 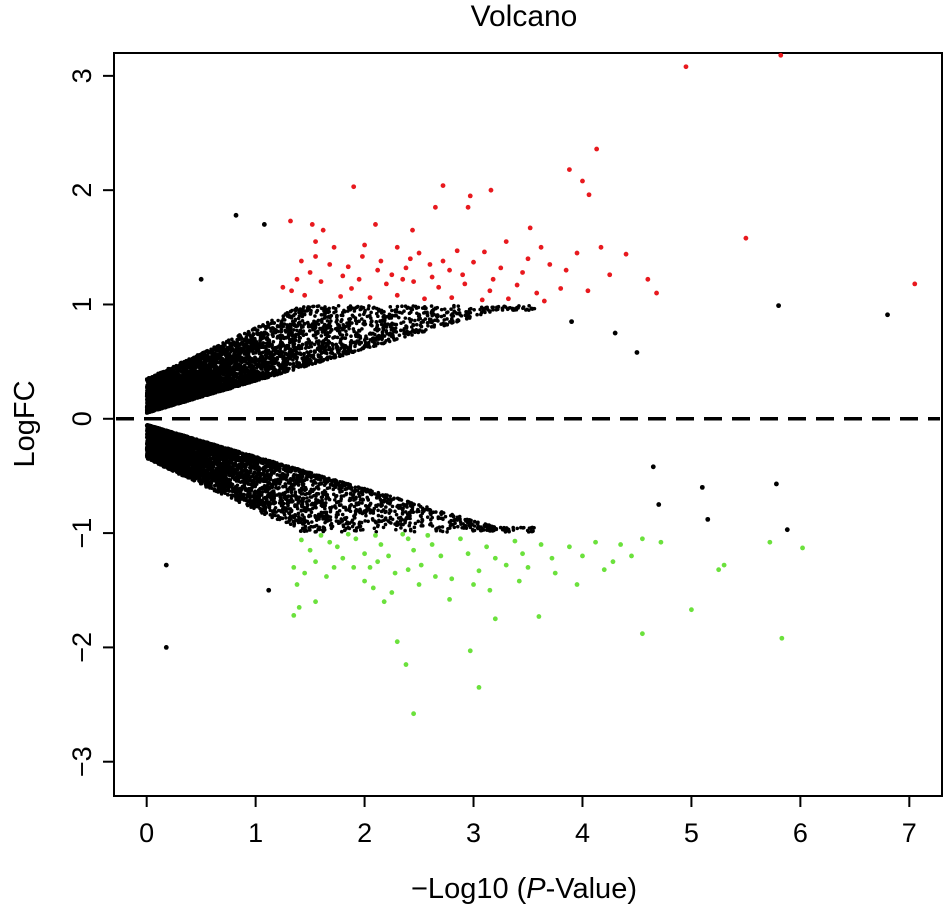 What do you see at coordinates (340, 418) in the screenshot?
I see `non-significant-points` at bounding box center [340, 418].